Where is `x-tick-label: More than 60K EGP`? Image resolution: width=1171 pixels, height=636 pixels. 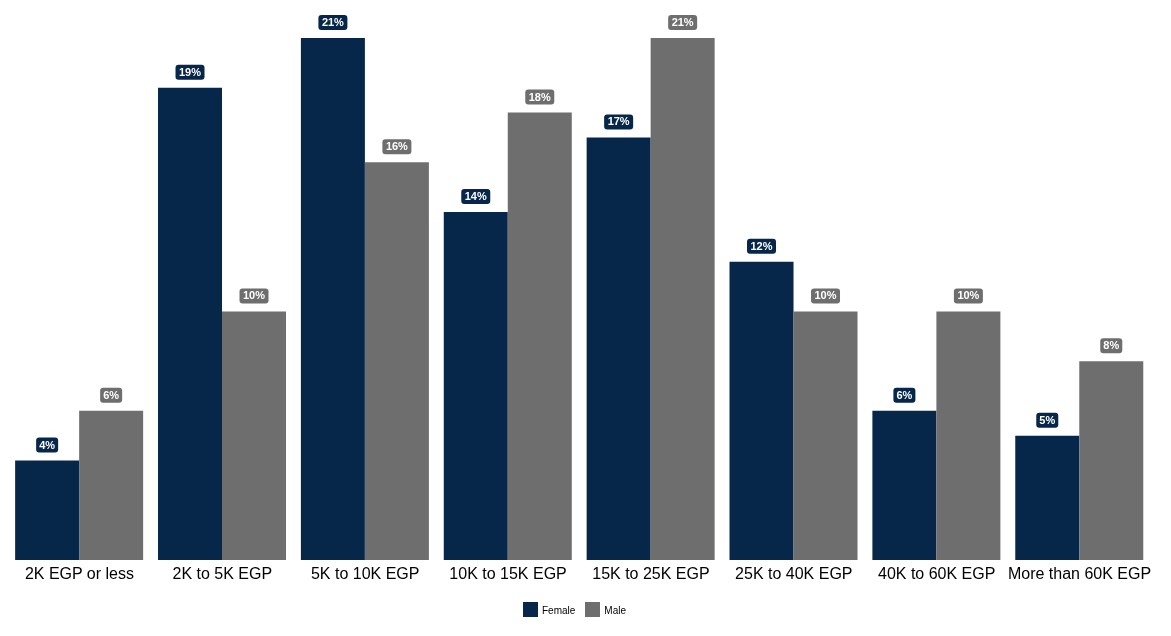 x-tick-label: More than 60K EGP is located at coordinates (1079, 574).